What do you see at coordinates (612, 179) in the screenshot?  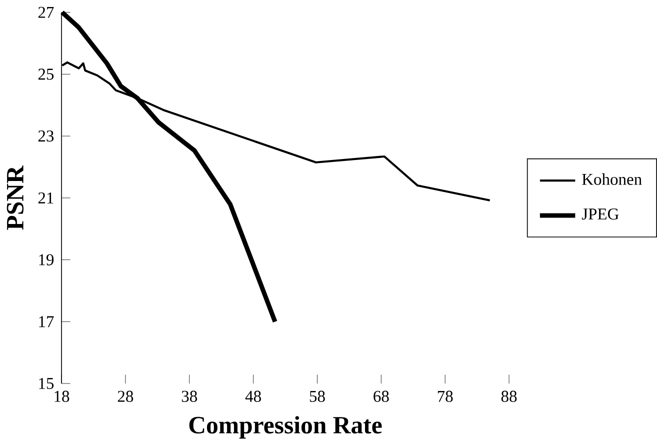 I see `legend-label: Kohonen` at bounding box center [612, 179].